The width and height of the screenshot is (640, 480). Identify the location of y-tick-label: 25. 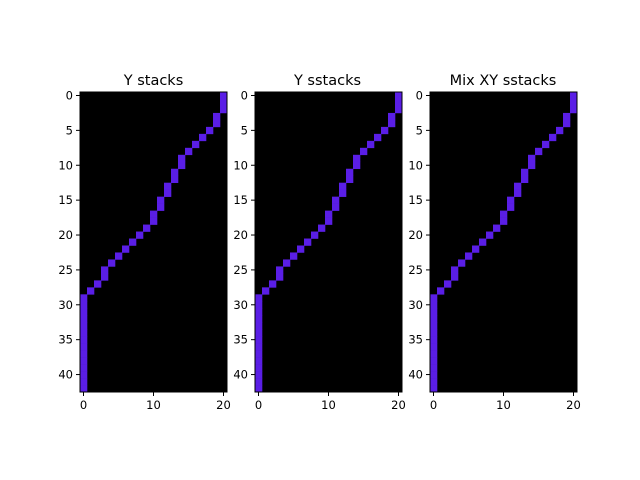
(415, 270).